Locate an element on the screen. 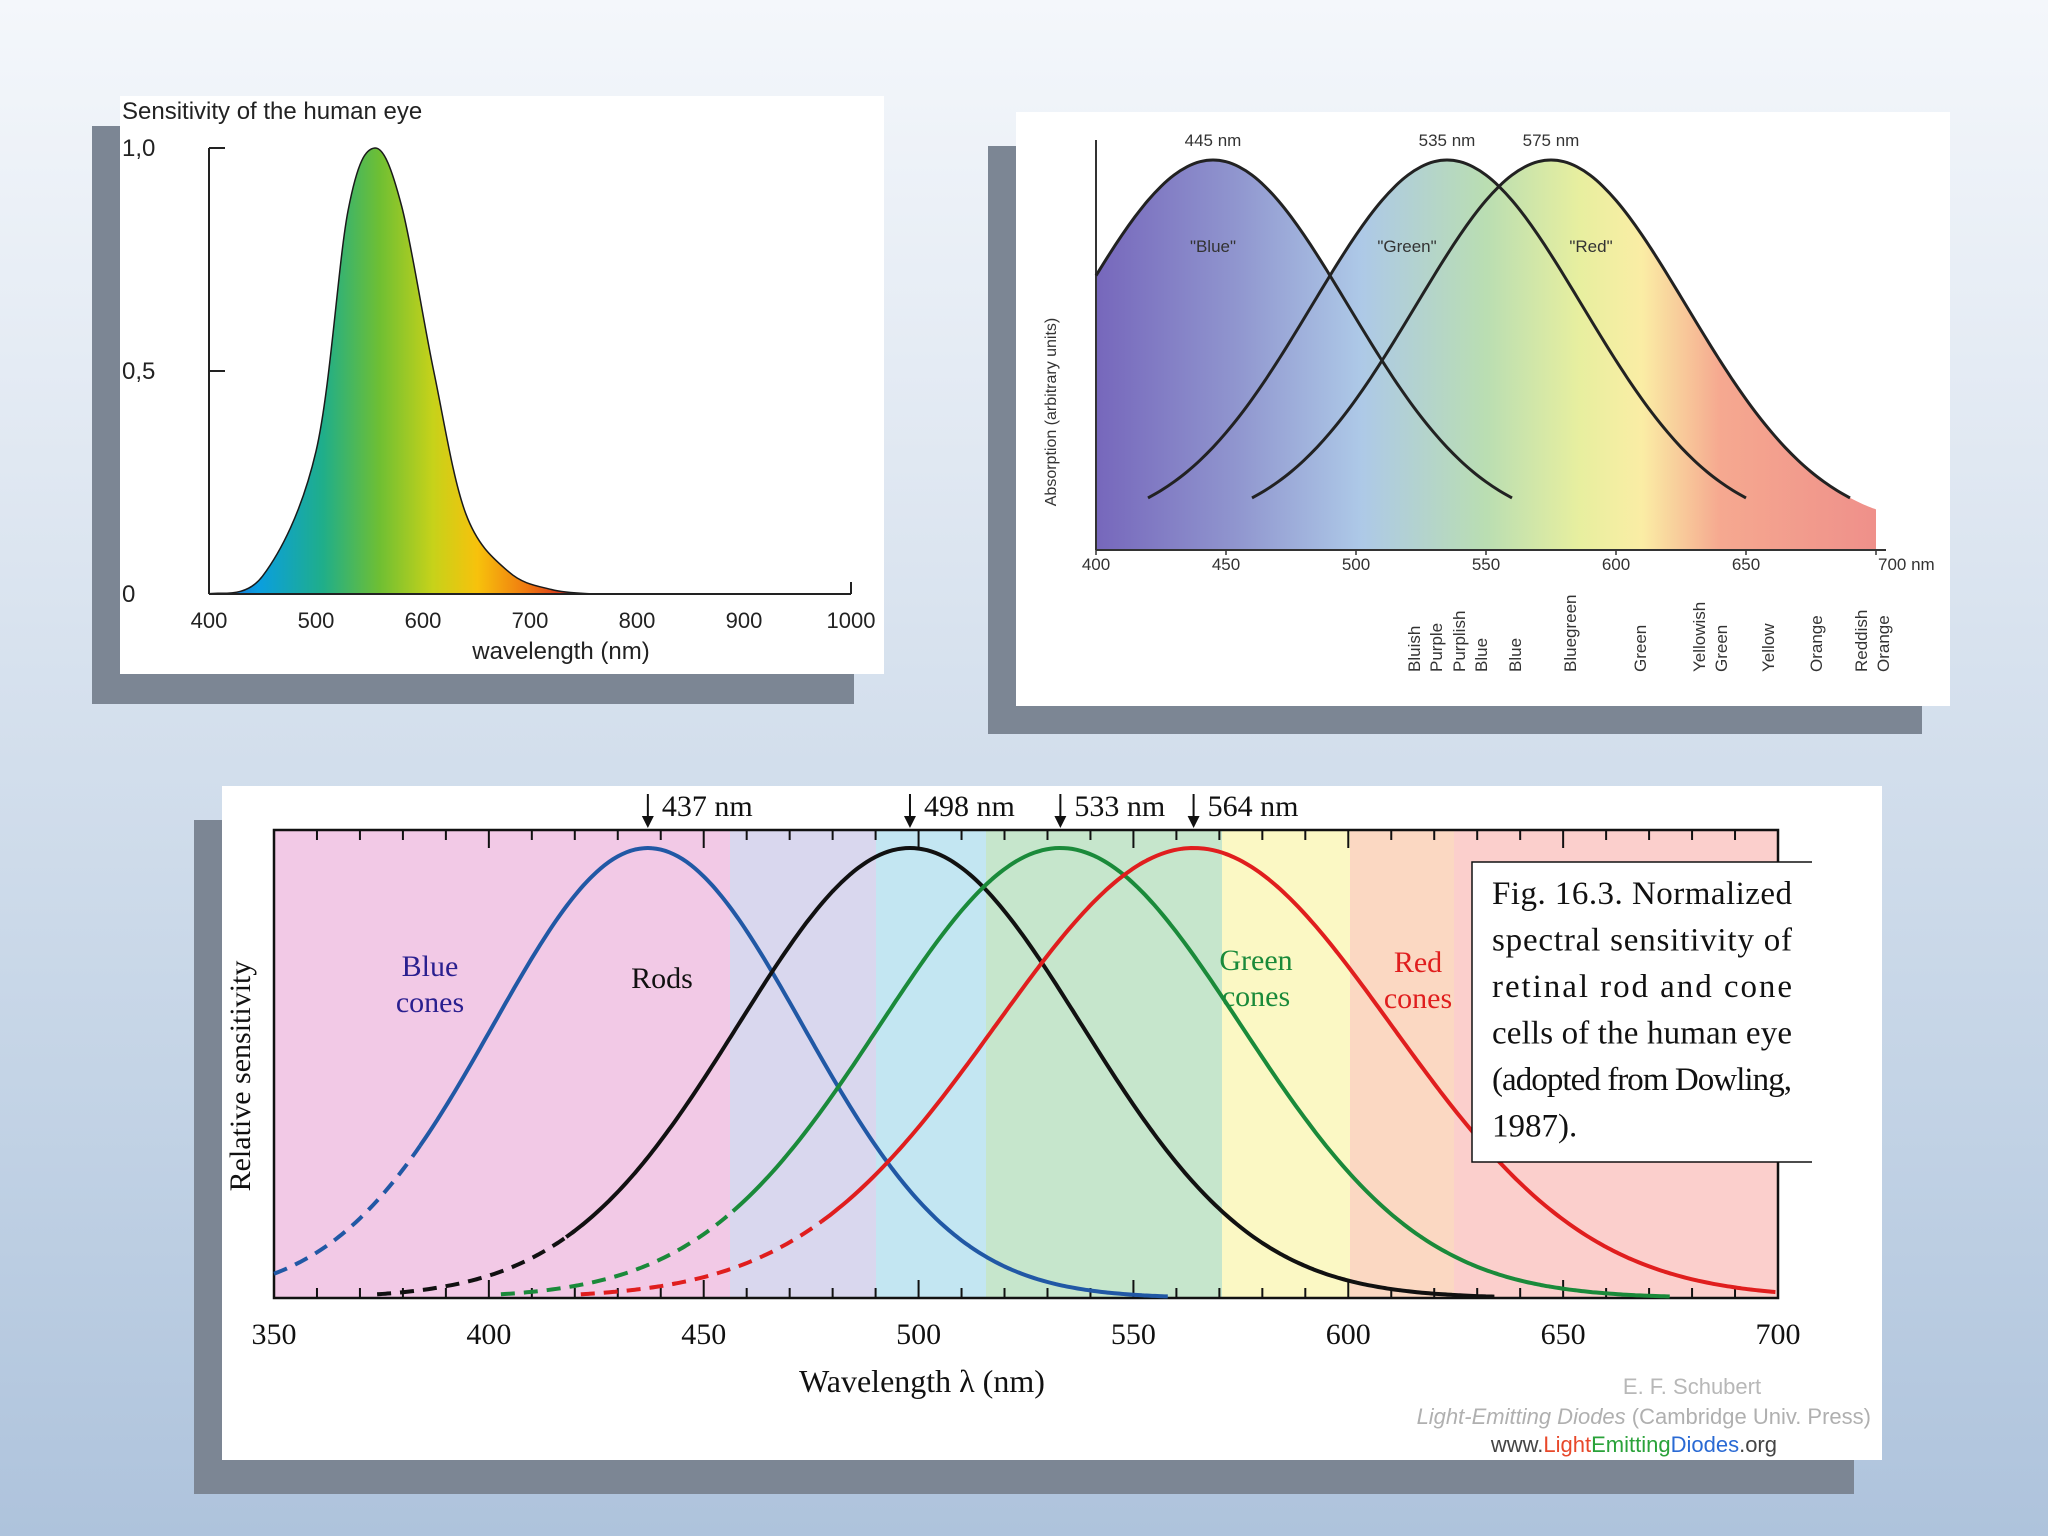  cone-series-label: "Blue" is located at coordinates (1213, 246).